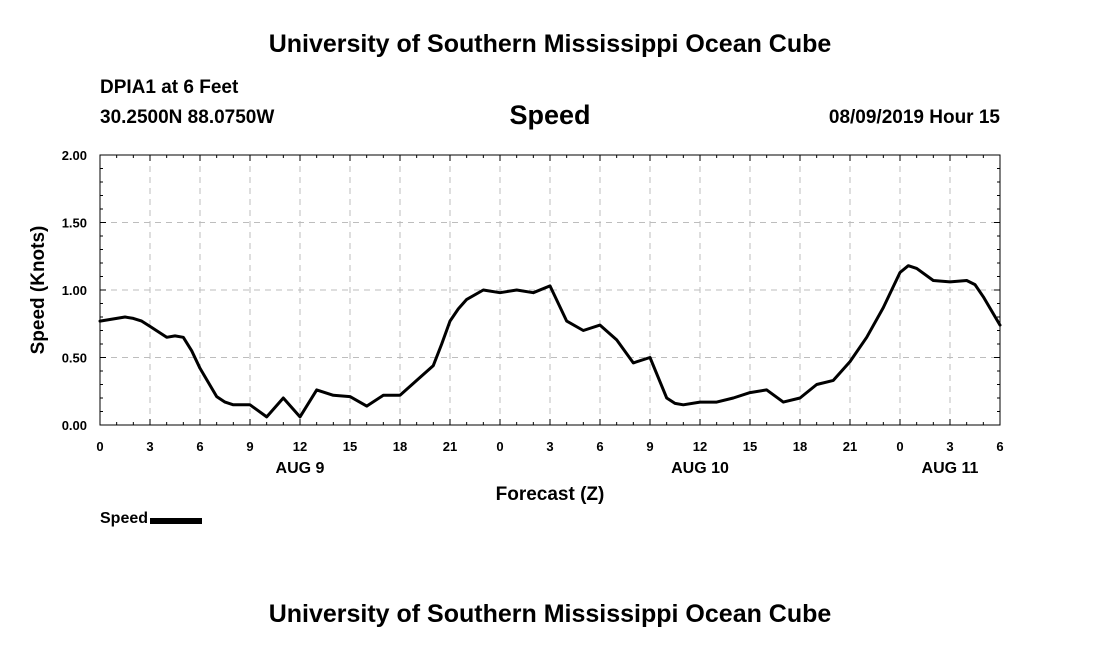 The height and width of the screenshot is (650, 1100). I want to click on y-tick-label: 2.00, so click(74, 155).